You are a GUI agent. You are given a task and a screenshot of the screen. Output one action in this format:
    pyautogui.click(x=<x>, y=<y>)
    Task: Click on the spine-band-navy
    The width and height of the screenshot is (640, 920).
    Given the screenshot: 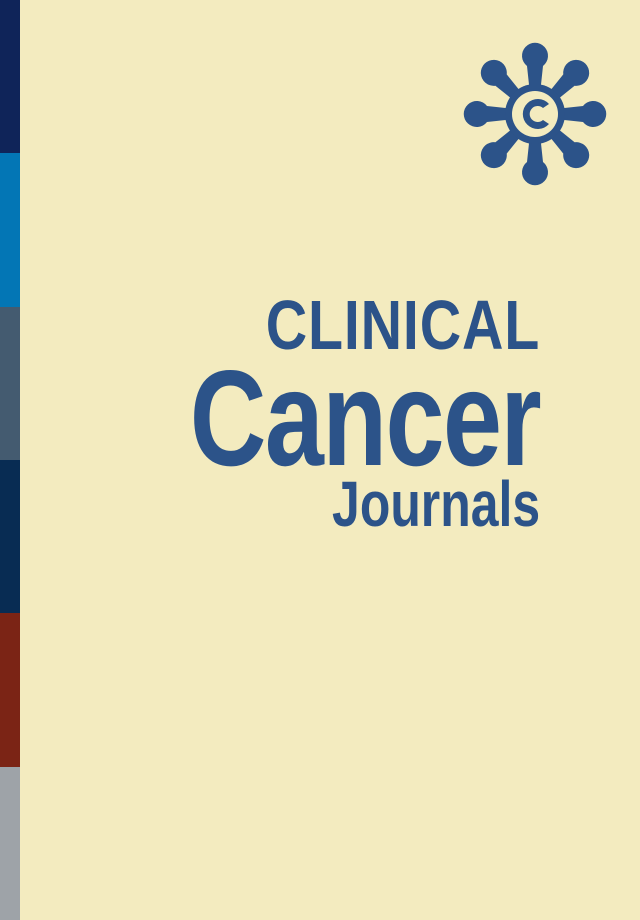 What is the action you would take?
    pyautogui.click(x=10, y=77)
    